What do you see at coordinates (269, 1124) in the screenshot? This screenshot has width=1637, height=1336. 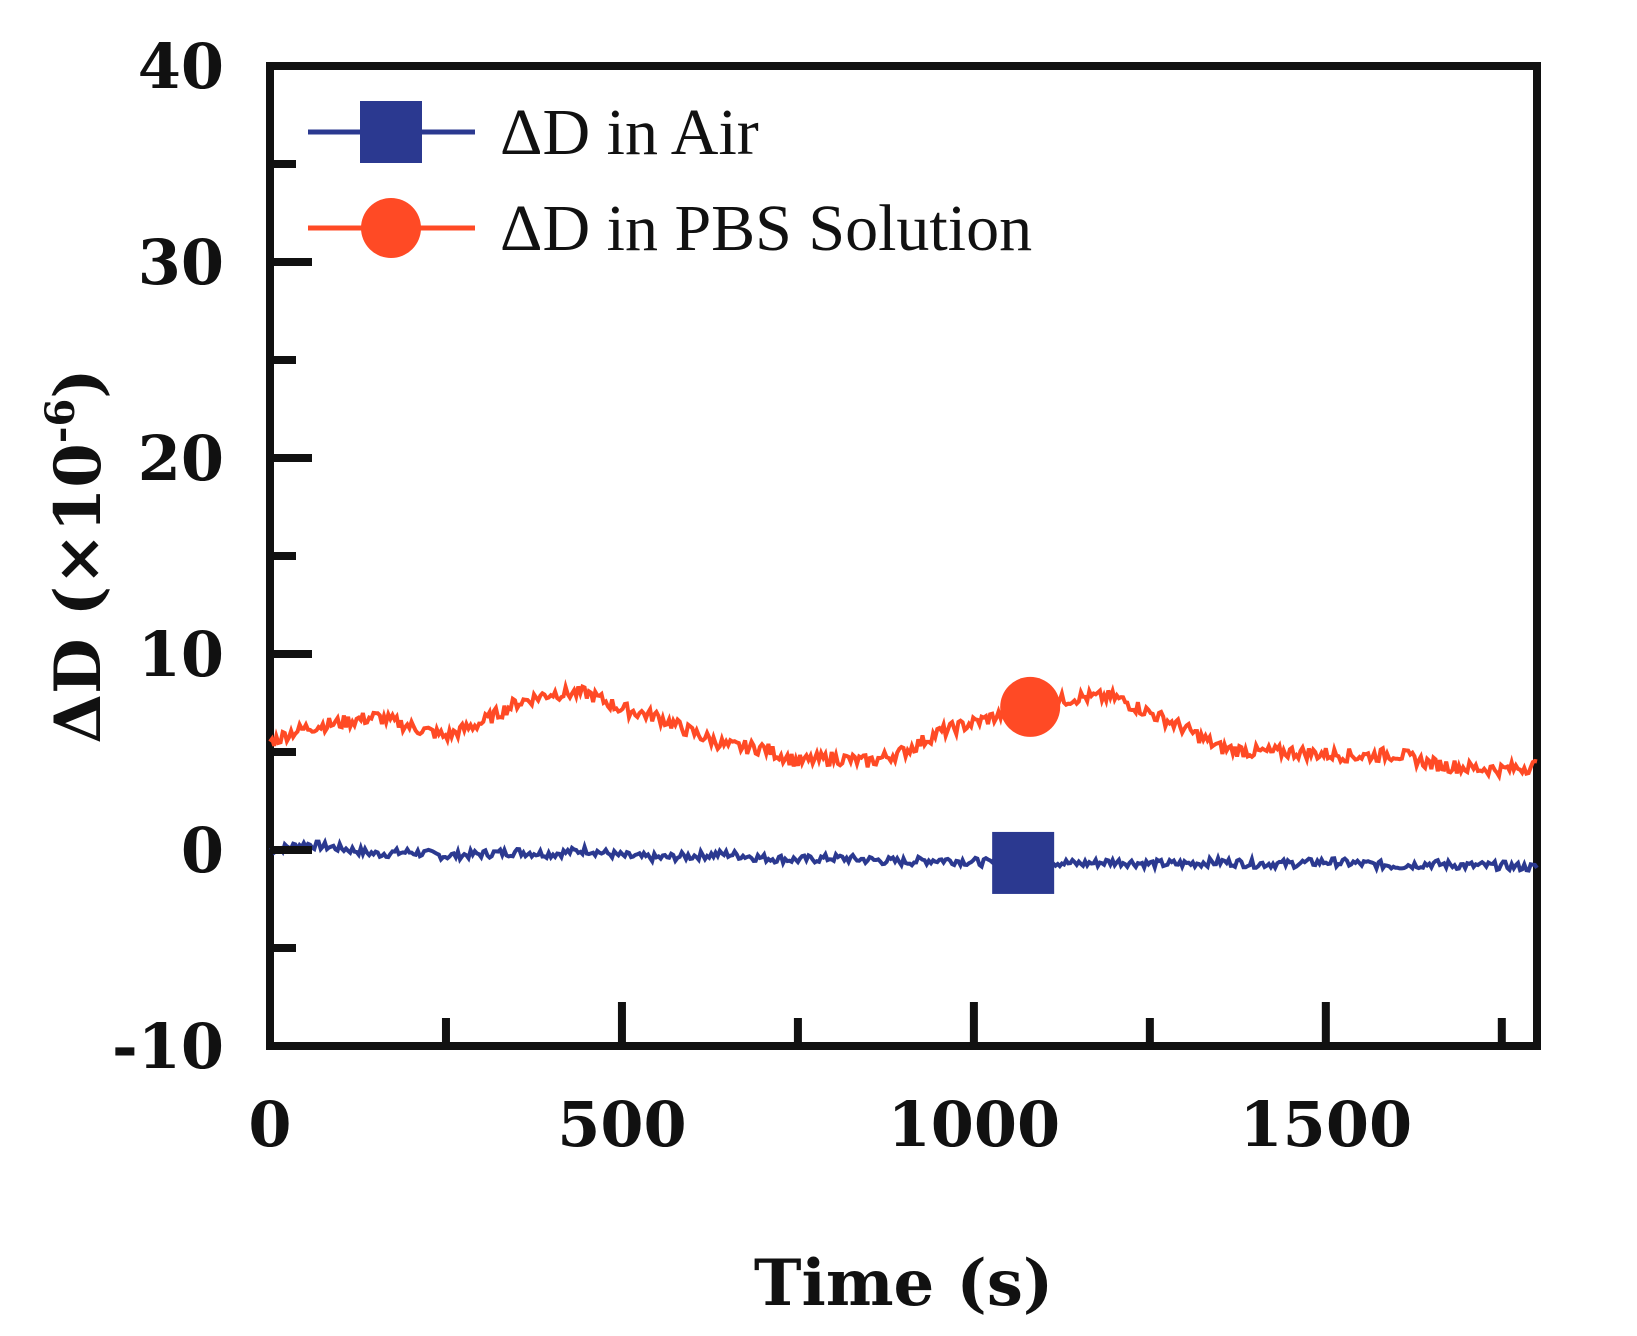 I see `x-tick-label: 0` at bounding box center [269, 1124].